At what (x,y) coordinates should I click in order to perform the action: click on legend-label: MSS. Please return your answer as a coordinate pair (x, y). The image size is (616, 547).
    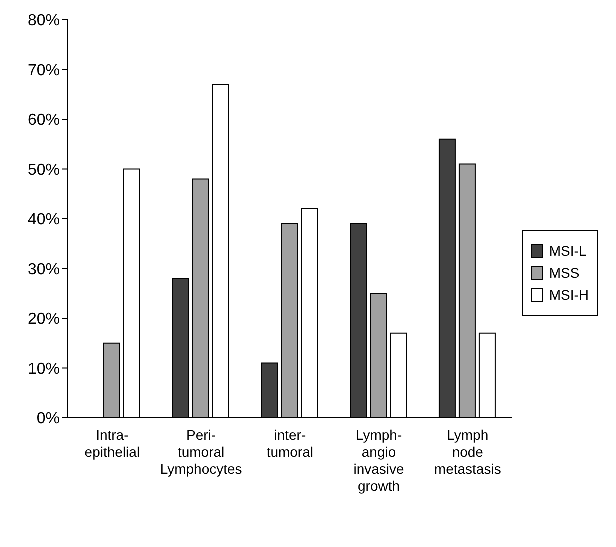
    Looking at the image, I should click on (564, 273).